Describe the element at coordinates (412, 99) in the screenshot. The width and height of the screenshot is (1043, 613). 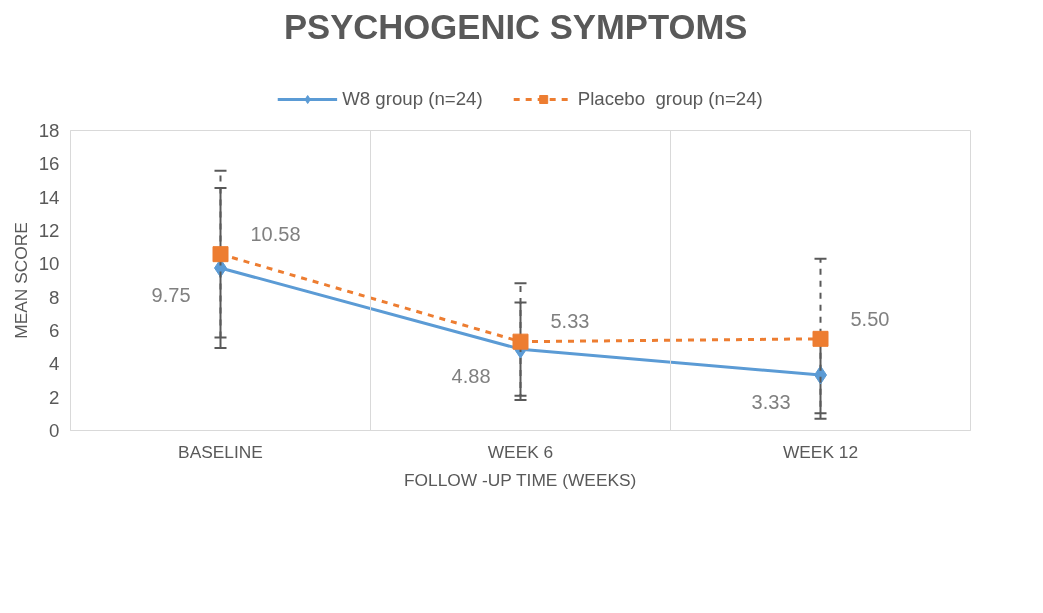
I see `legend-label: W8 group (n=24)` at that location.